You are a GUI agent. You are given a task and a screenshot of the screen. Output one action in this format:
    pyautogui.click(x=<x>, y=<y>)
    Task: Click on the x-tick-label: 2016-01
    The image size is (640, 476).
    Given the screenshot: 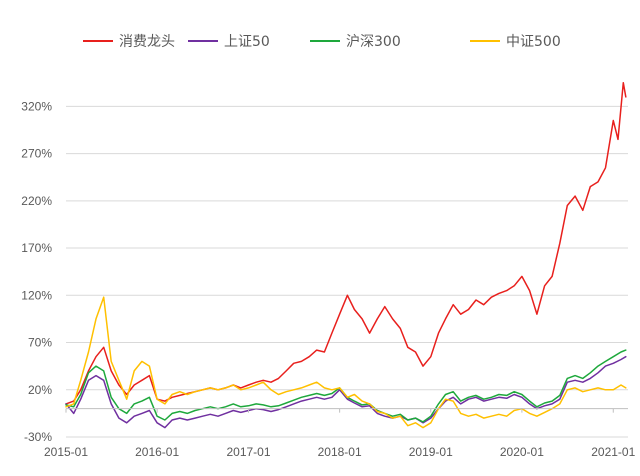 What is the action you would take?
    pyautogui.click(x=157, y=452)
    